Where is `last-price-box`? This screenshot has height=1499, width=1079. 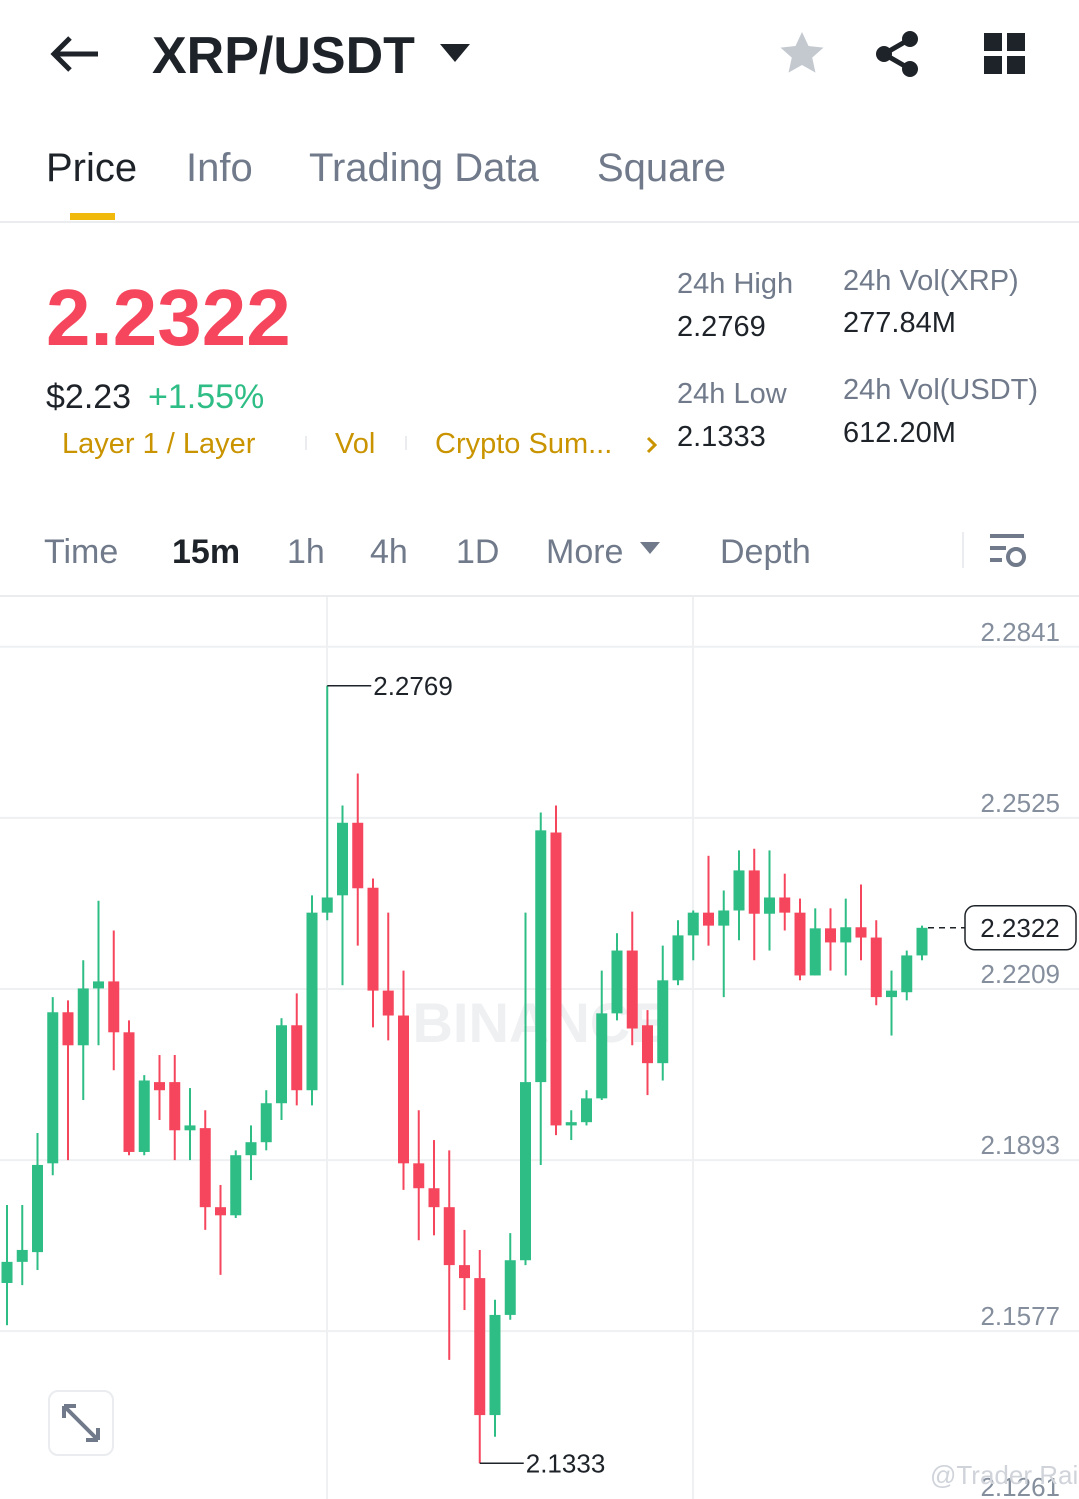
last-price-box is located at coordinates (1020, 928).